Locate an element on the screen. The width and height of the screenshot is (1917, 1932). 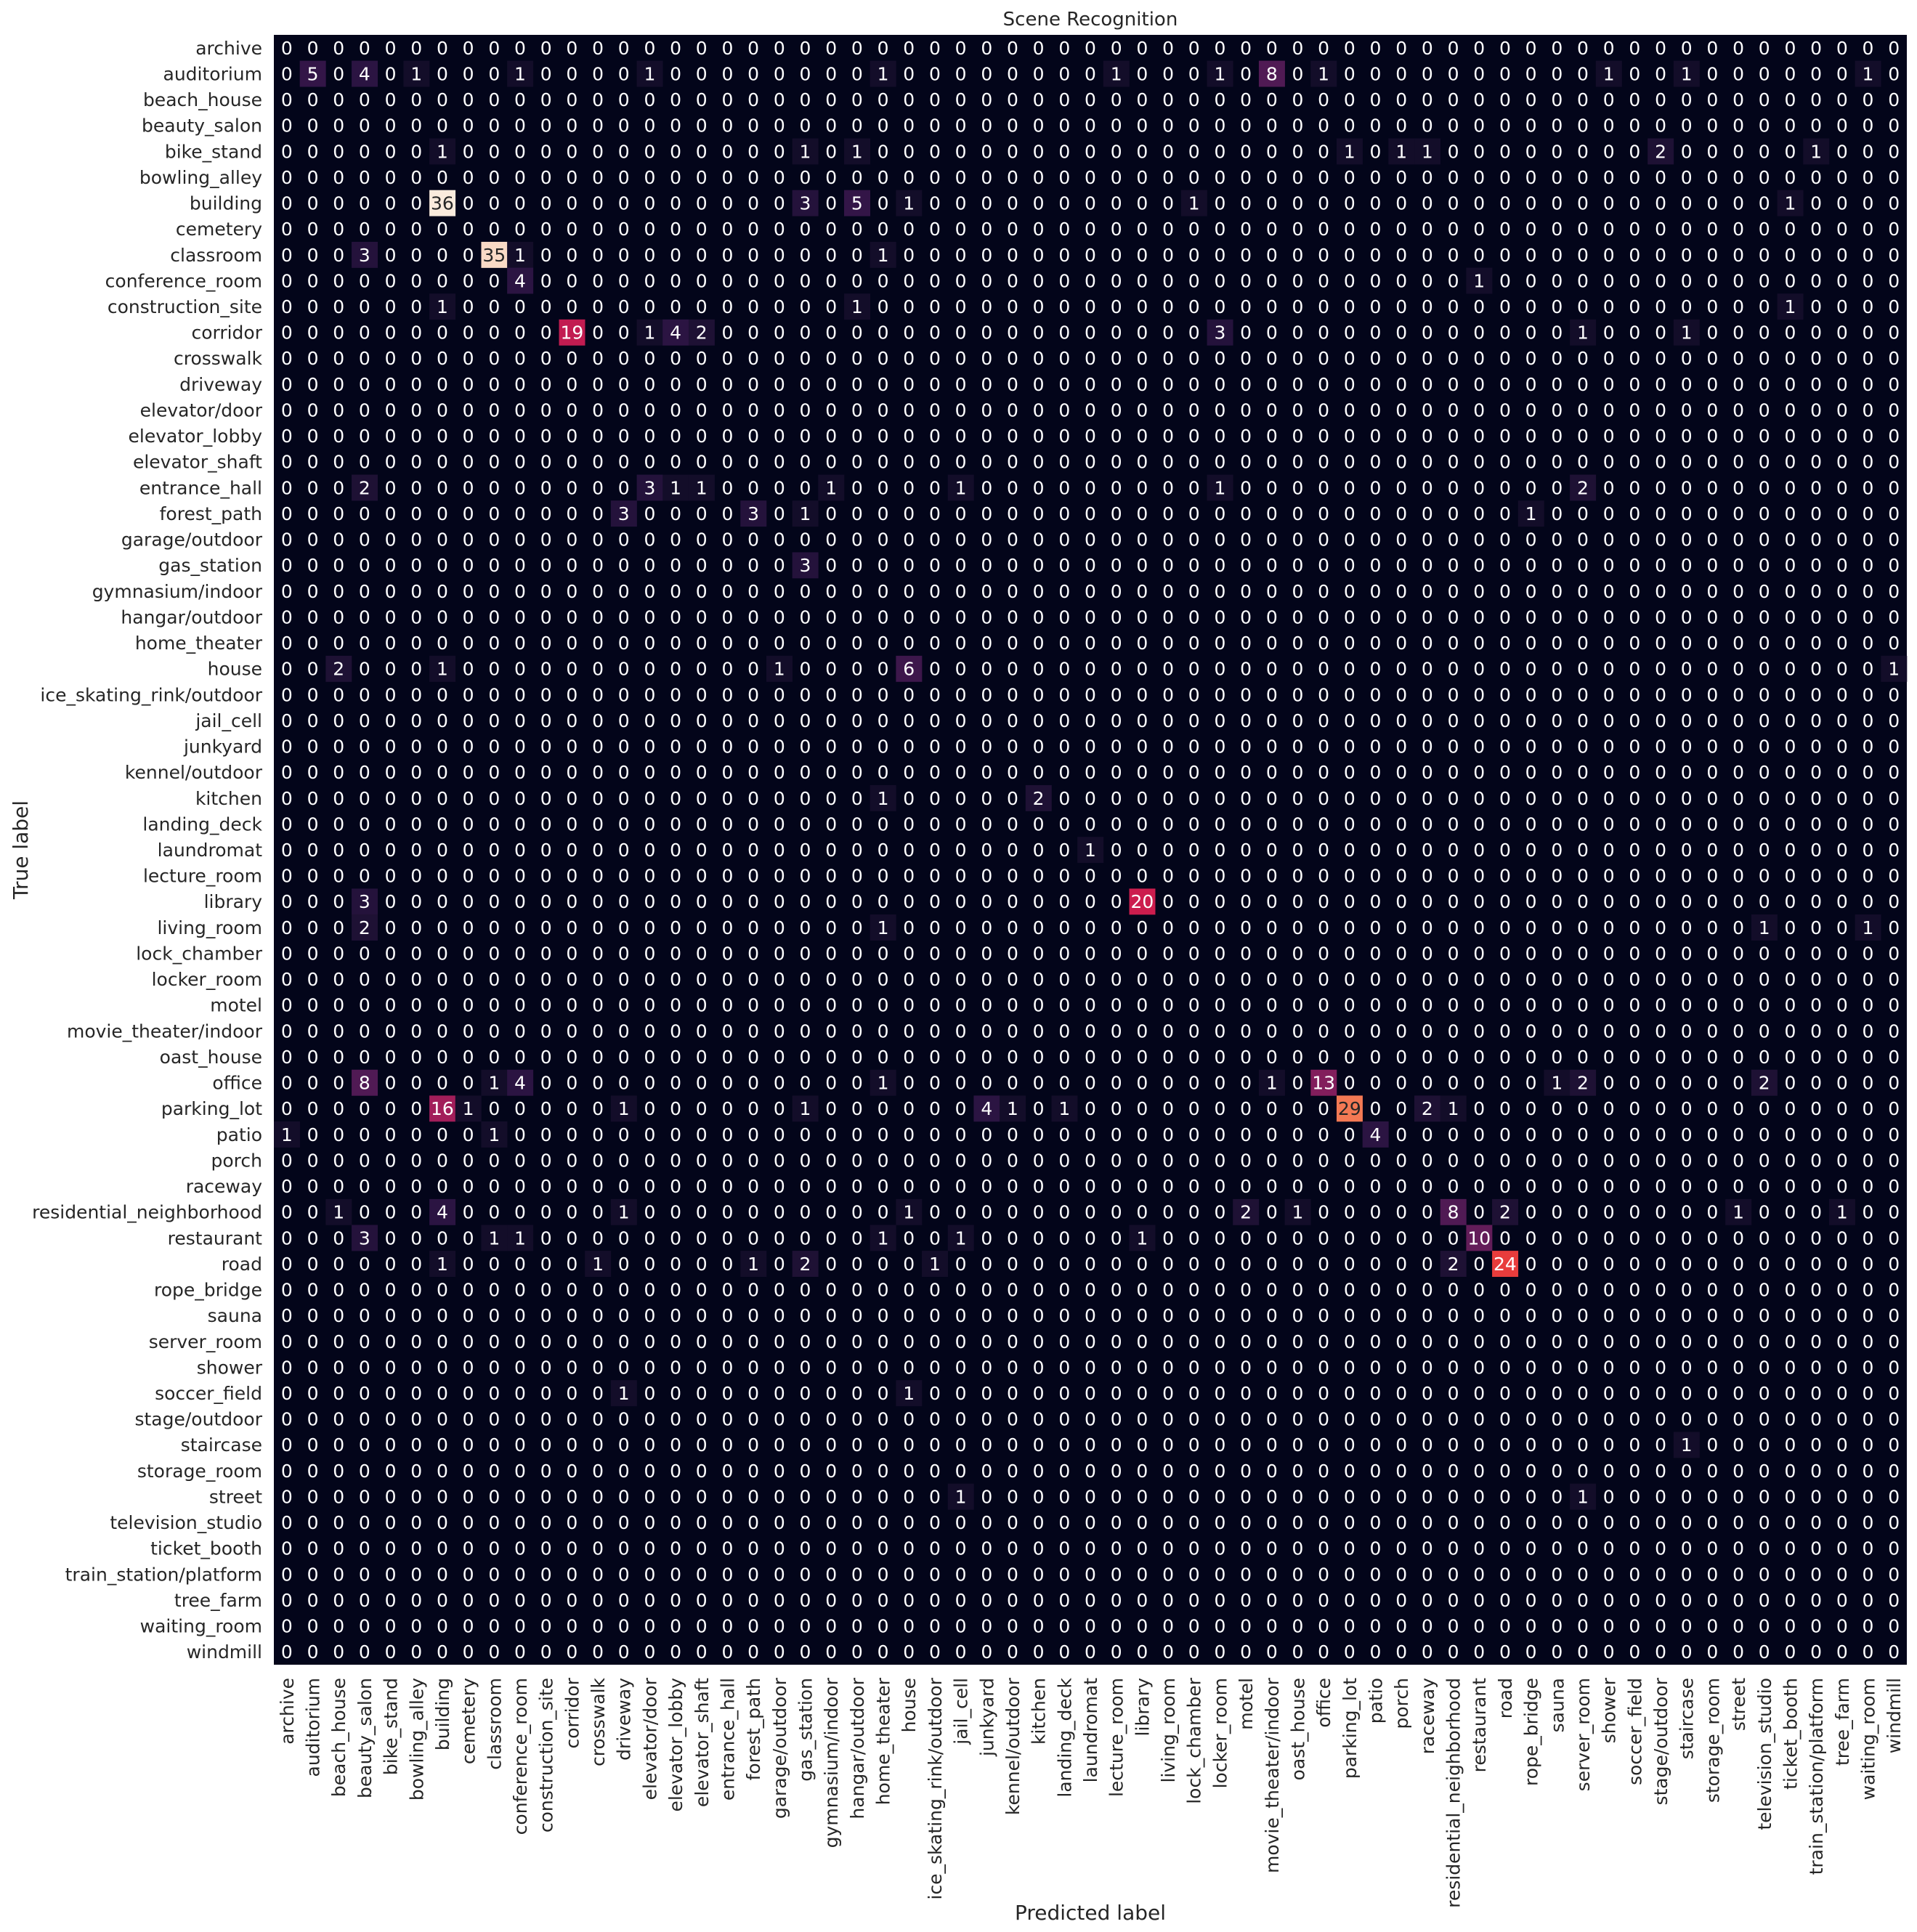
cell-value-label: 1 is located at coordinates (909, 203).